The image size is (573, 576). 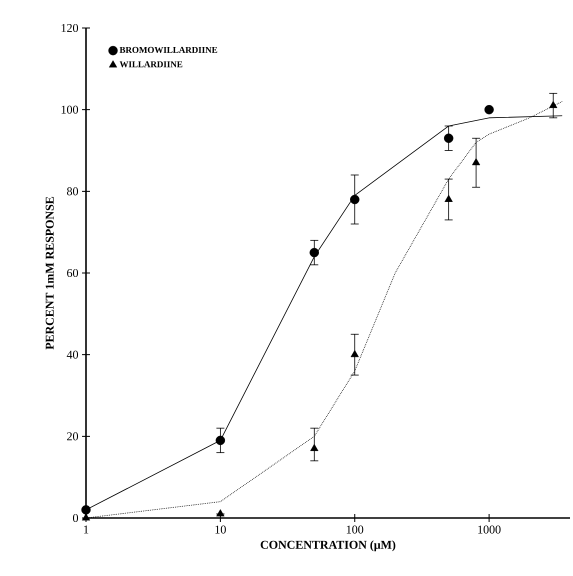 I want to click on y-tick-label: 20, so click(x=72, y=436).